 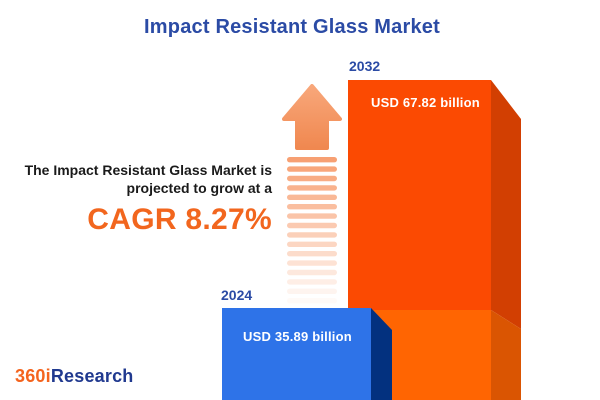 What do you see at coordinates (292, 27) in the screenshot?
I see `page-title: Impact Resistant Glass Market` at bounding box center [292, 27].